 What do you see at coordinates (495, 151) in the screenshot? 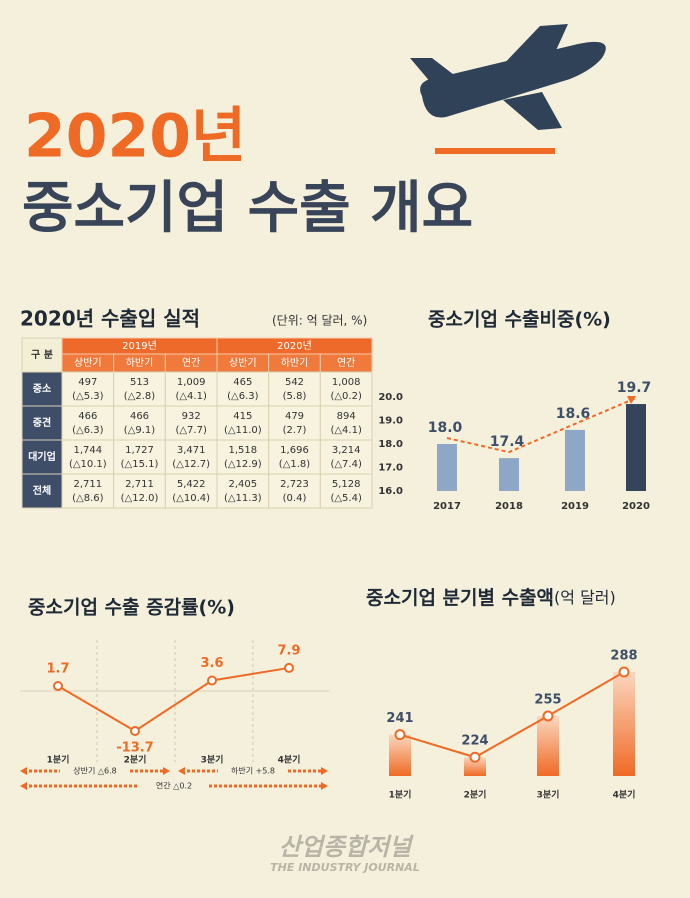
I see `accent-bar` at bounding box center [495, 151].